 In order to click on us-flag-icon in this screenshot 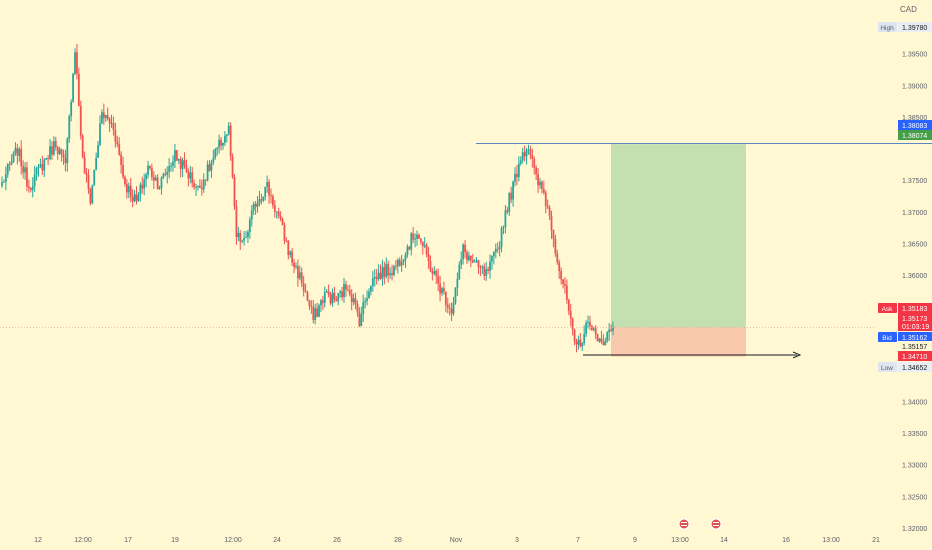, I will do `click(716, 524)`.